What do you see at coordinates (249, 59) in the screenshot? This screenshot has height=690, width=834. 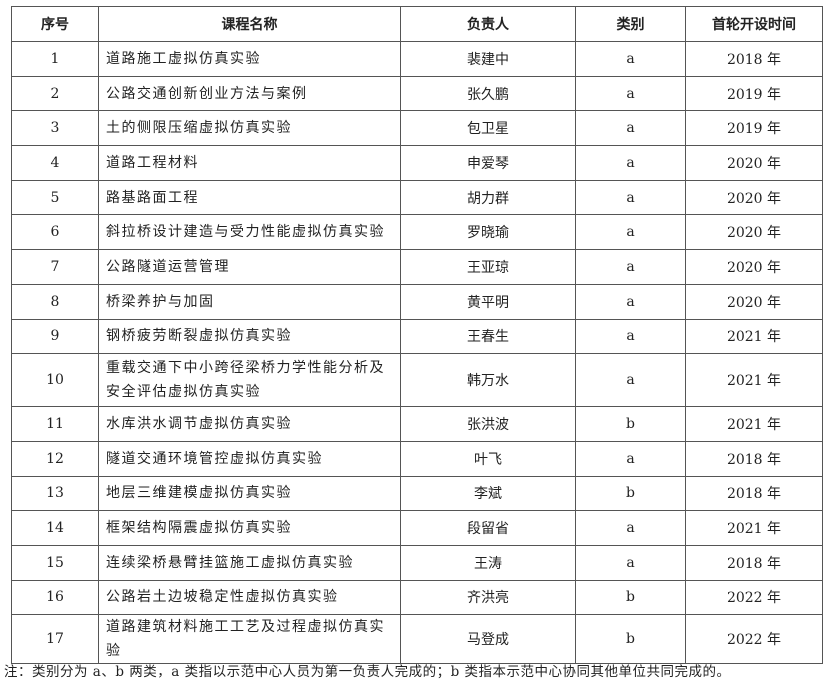 I see `course-name: 道路施工虚拟仿真实验` at bounding box center [249, 59].